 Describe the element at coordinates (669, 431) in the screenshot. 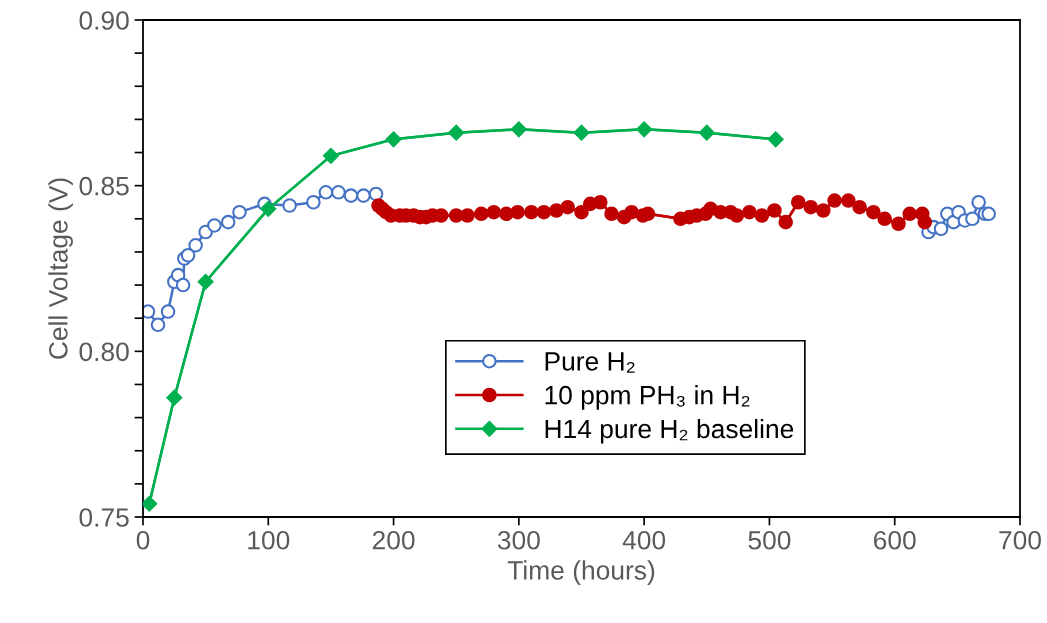

I see `legend-label: H14 pure H₂ baseline` at that location.